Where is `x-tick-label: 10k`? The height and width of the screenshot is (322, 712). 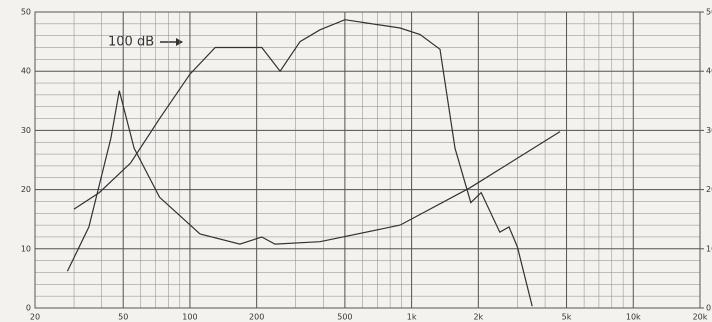 x-tick-label: 10k is located at coordinates (633, 317).